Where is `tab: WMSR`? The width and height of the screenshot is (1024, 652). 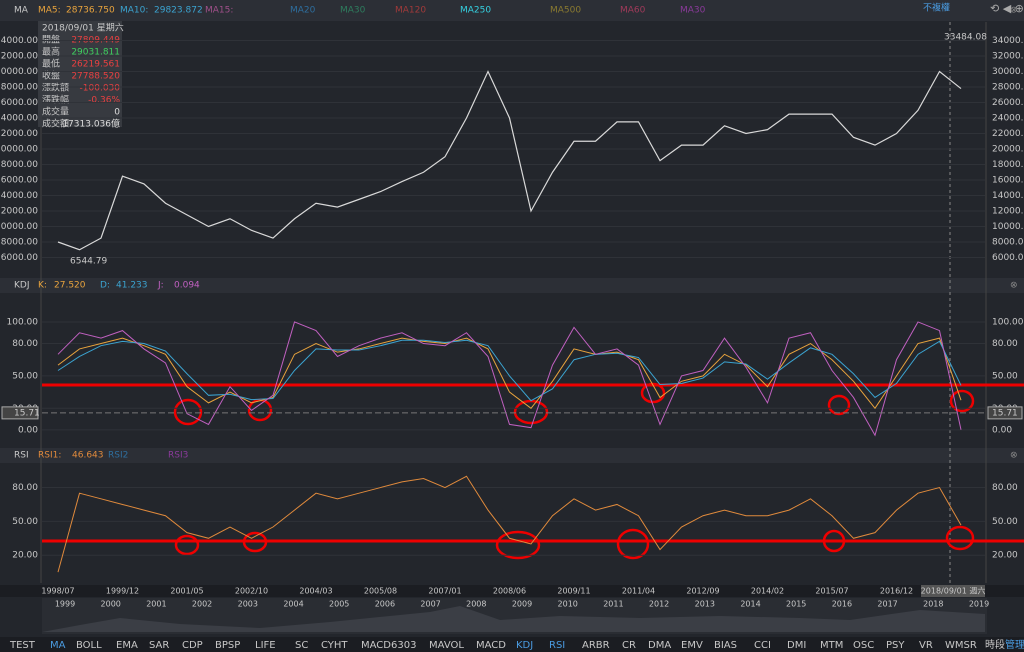 tab: WMSR is located at coordinates (961, 645).